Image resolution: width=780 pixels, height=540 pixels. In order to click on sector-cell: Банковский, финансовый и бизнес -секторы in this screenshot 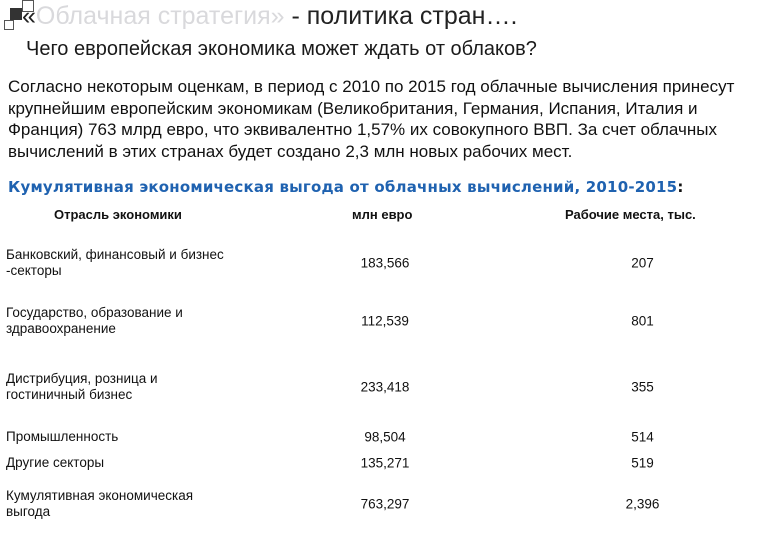, I will do `click(115, 262)`.